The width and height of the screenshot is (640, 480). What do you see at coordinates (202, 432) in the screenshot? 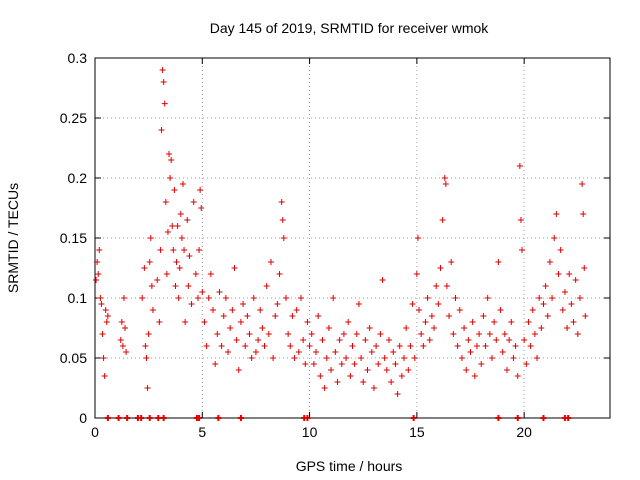
I see `x-tick-label: 5` at bounding box center [202, 432].